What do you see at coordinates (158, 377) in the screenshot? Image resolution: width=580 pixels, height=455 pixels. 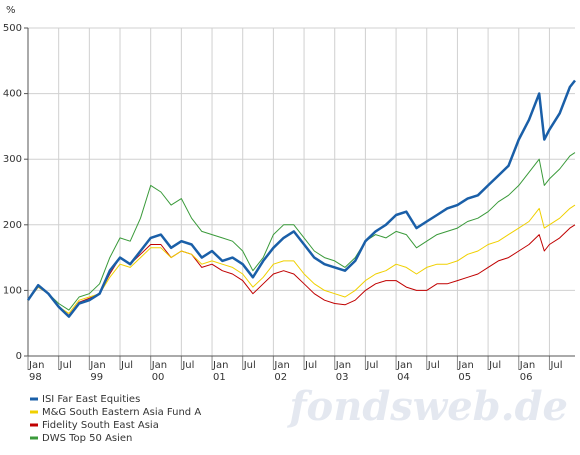 I see `x-tick-sublabel: 00` at bounding box center [158, 377].